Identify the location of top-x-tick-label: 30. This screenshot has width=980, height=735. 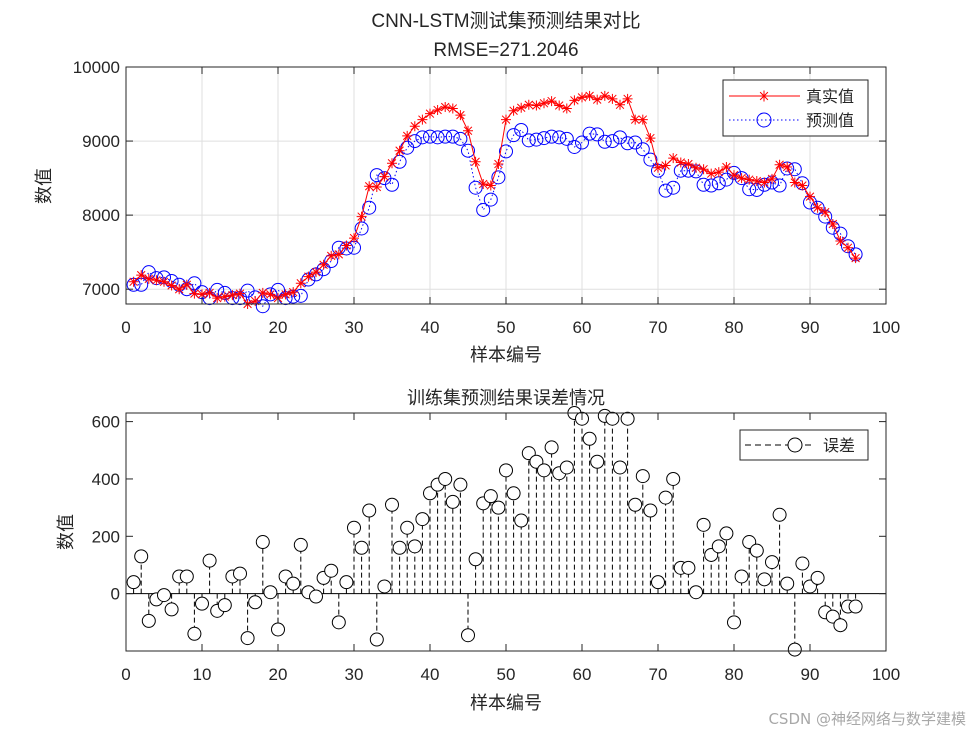
(354, 327).